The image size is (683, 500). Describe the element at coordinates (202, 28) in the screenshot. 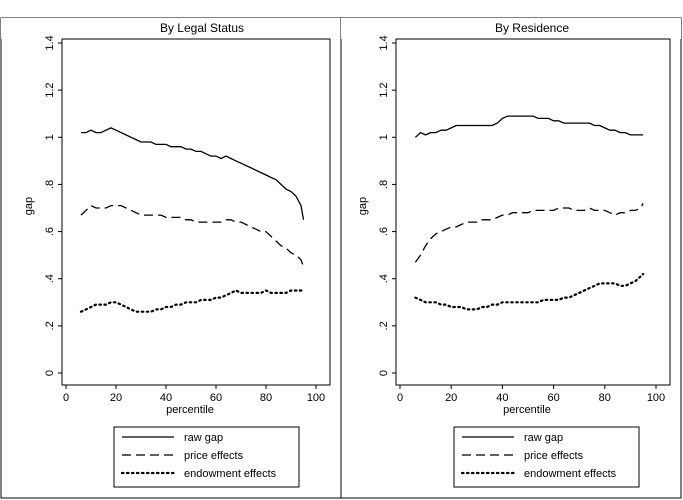

I see `chart-title: By Legal Status` at that location.